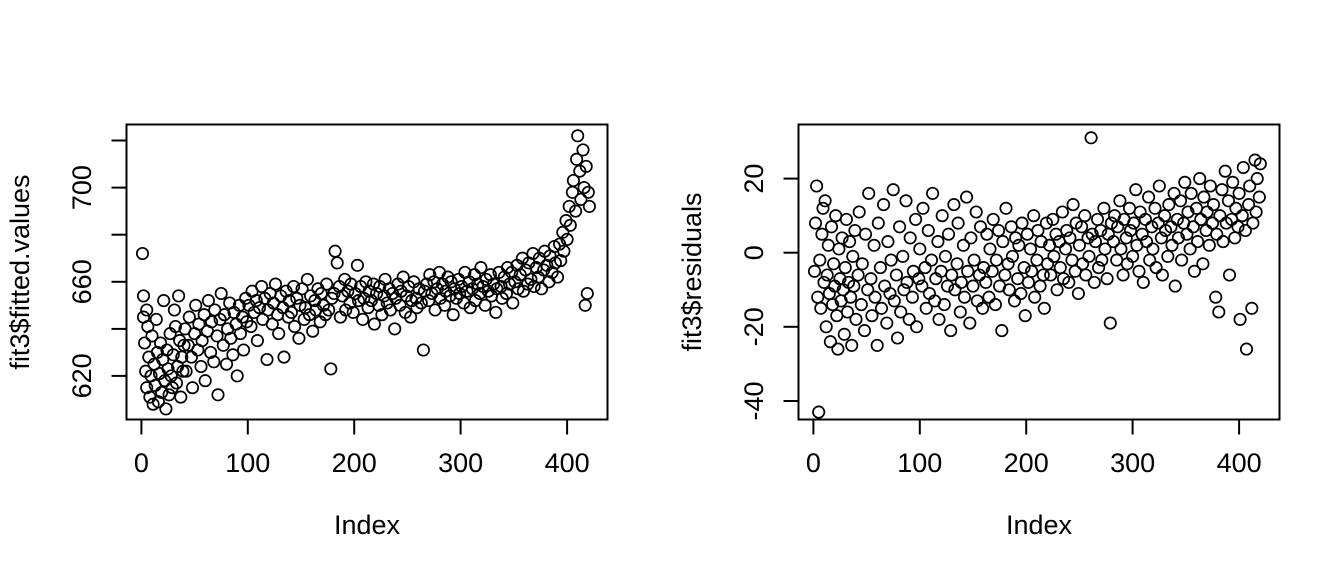  What do you see at coordinates (20, 271) in the screenshot?
I see `y-axis-label: fit3$fitted.values` at bounding box center [20, 271].